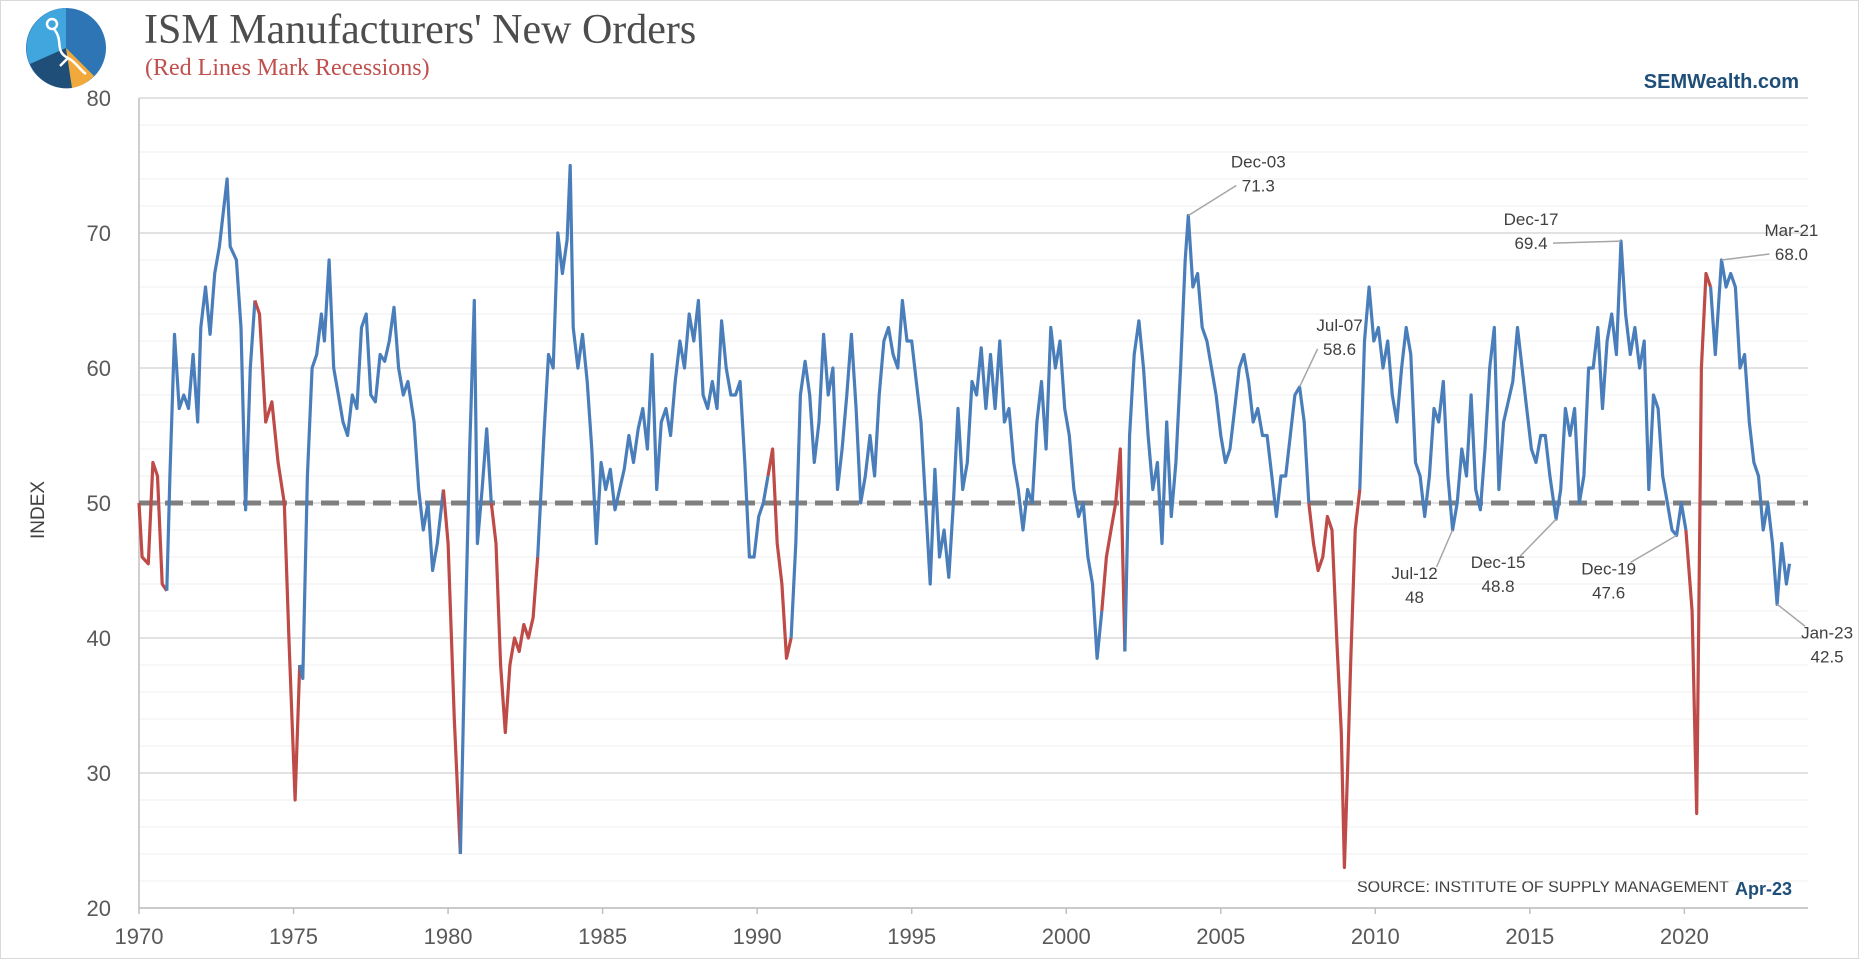  What do you see at coordinates (1258, 185) in the screenshot?
I see `annotation-value: 71.3` at bounding box center [1258, 185].